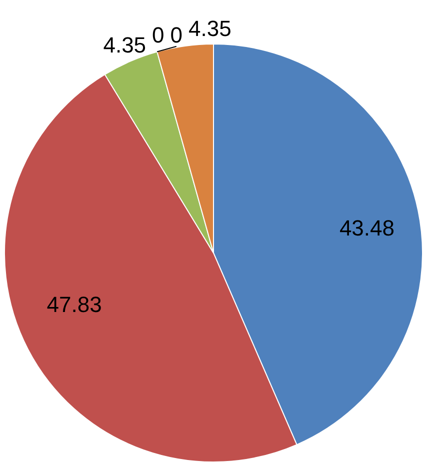 The height and width of the screenshot is (468, 427). Describe the element at coordinates (366, 228) in the screenshot. I see `data-label: 43.48` at that location.